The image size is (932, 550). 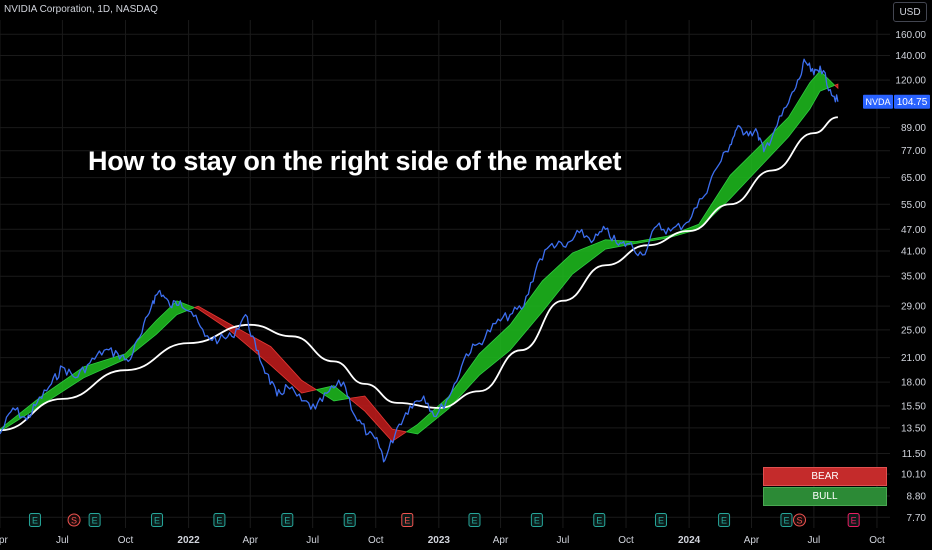 I want to click on x-tick-label: 2023, so click(x=439, y=540).